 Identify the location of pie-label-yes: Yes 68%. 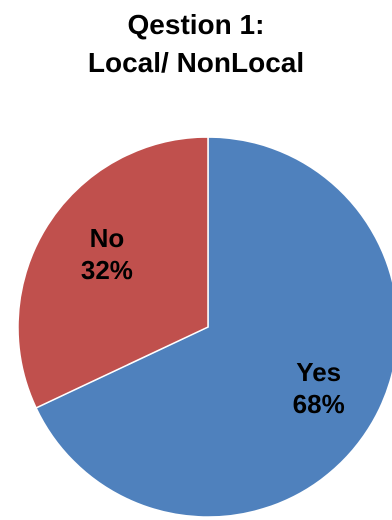
(319, 388).